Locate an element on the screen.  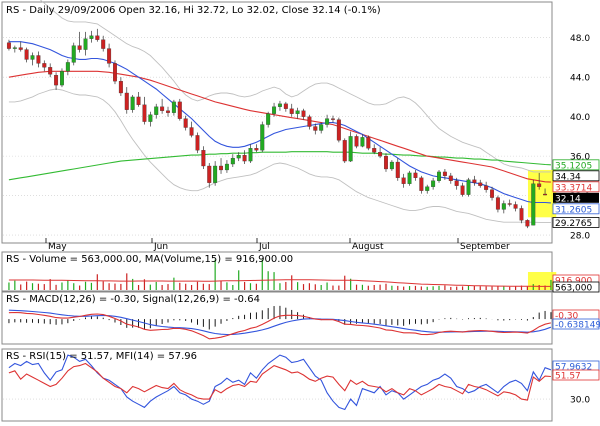
macd-line is located at coordinates (280, 325).